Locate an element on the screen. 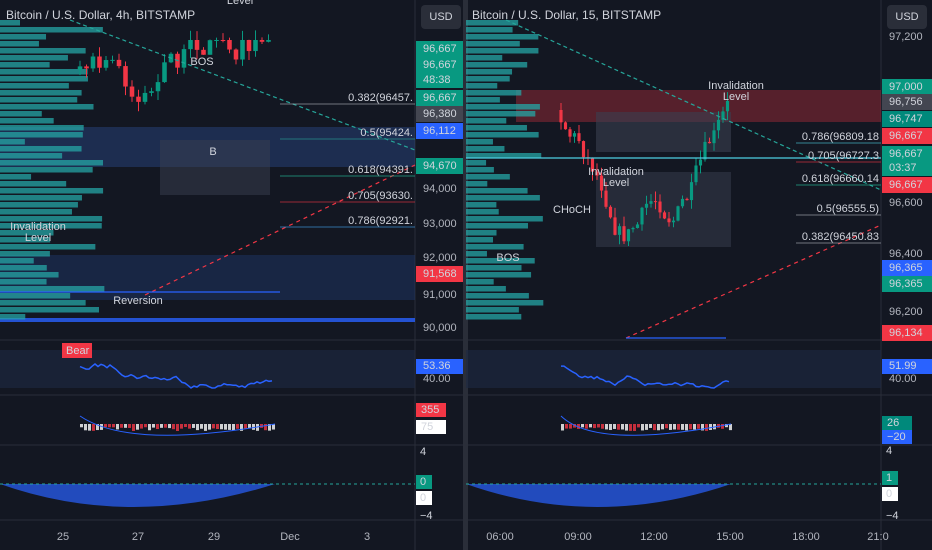 This screenshot has height=550, width=932. rsi-label: 53.36 is located at coordinates (437, 366).